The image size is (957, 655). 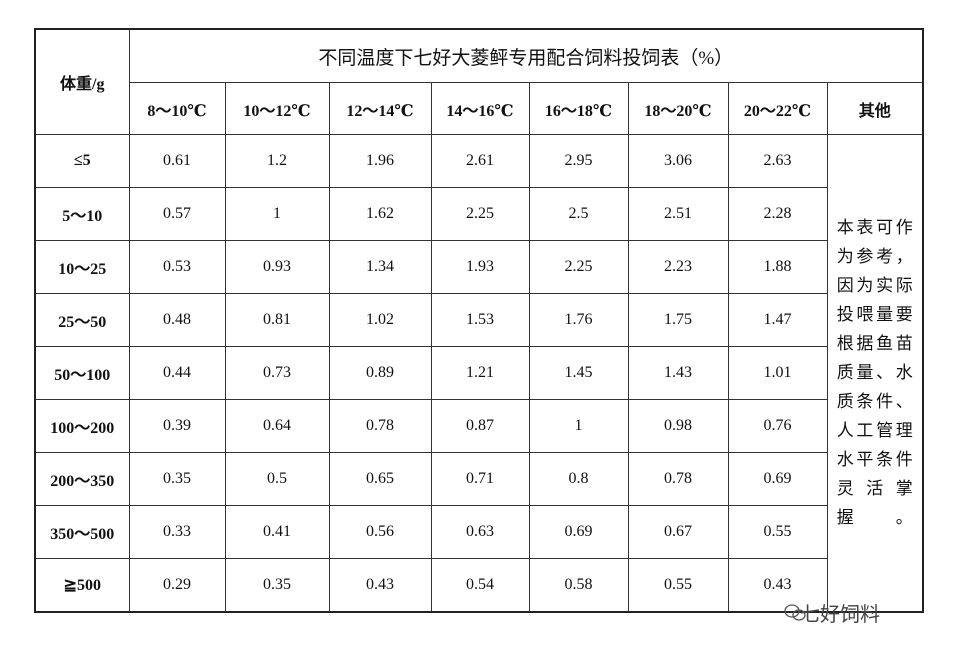 What do you see at coordinates (578, 373) in the screenshot?
I see `value-cell: 1.45` at bounding box center [578, 373].